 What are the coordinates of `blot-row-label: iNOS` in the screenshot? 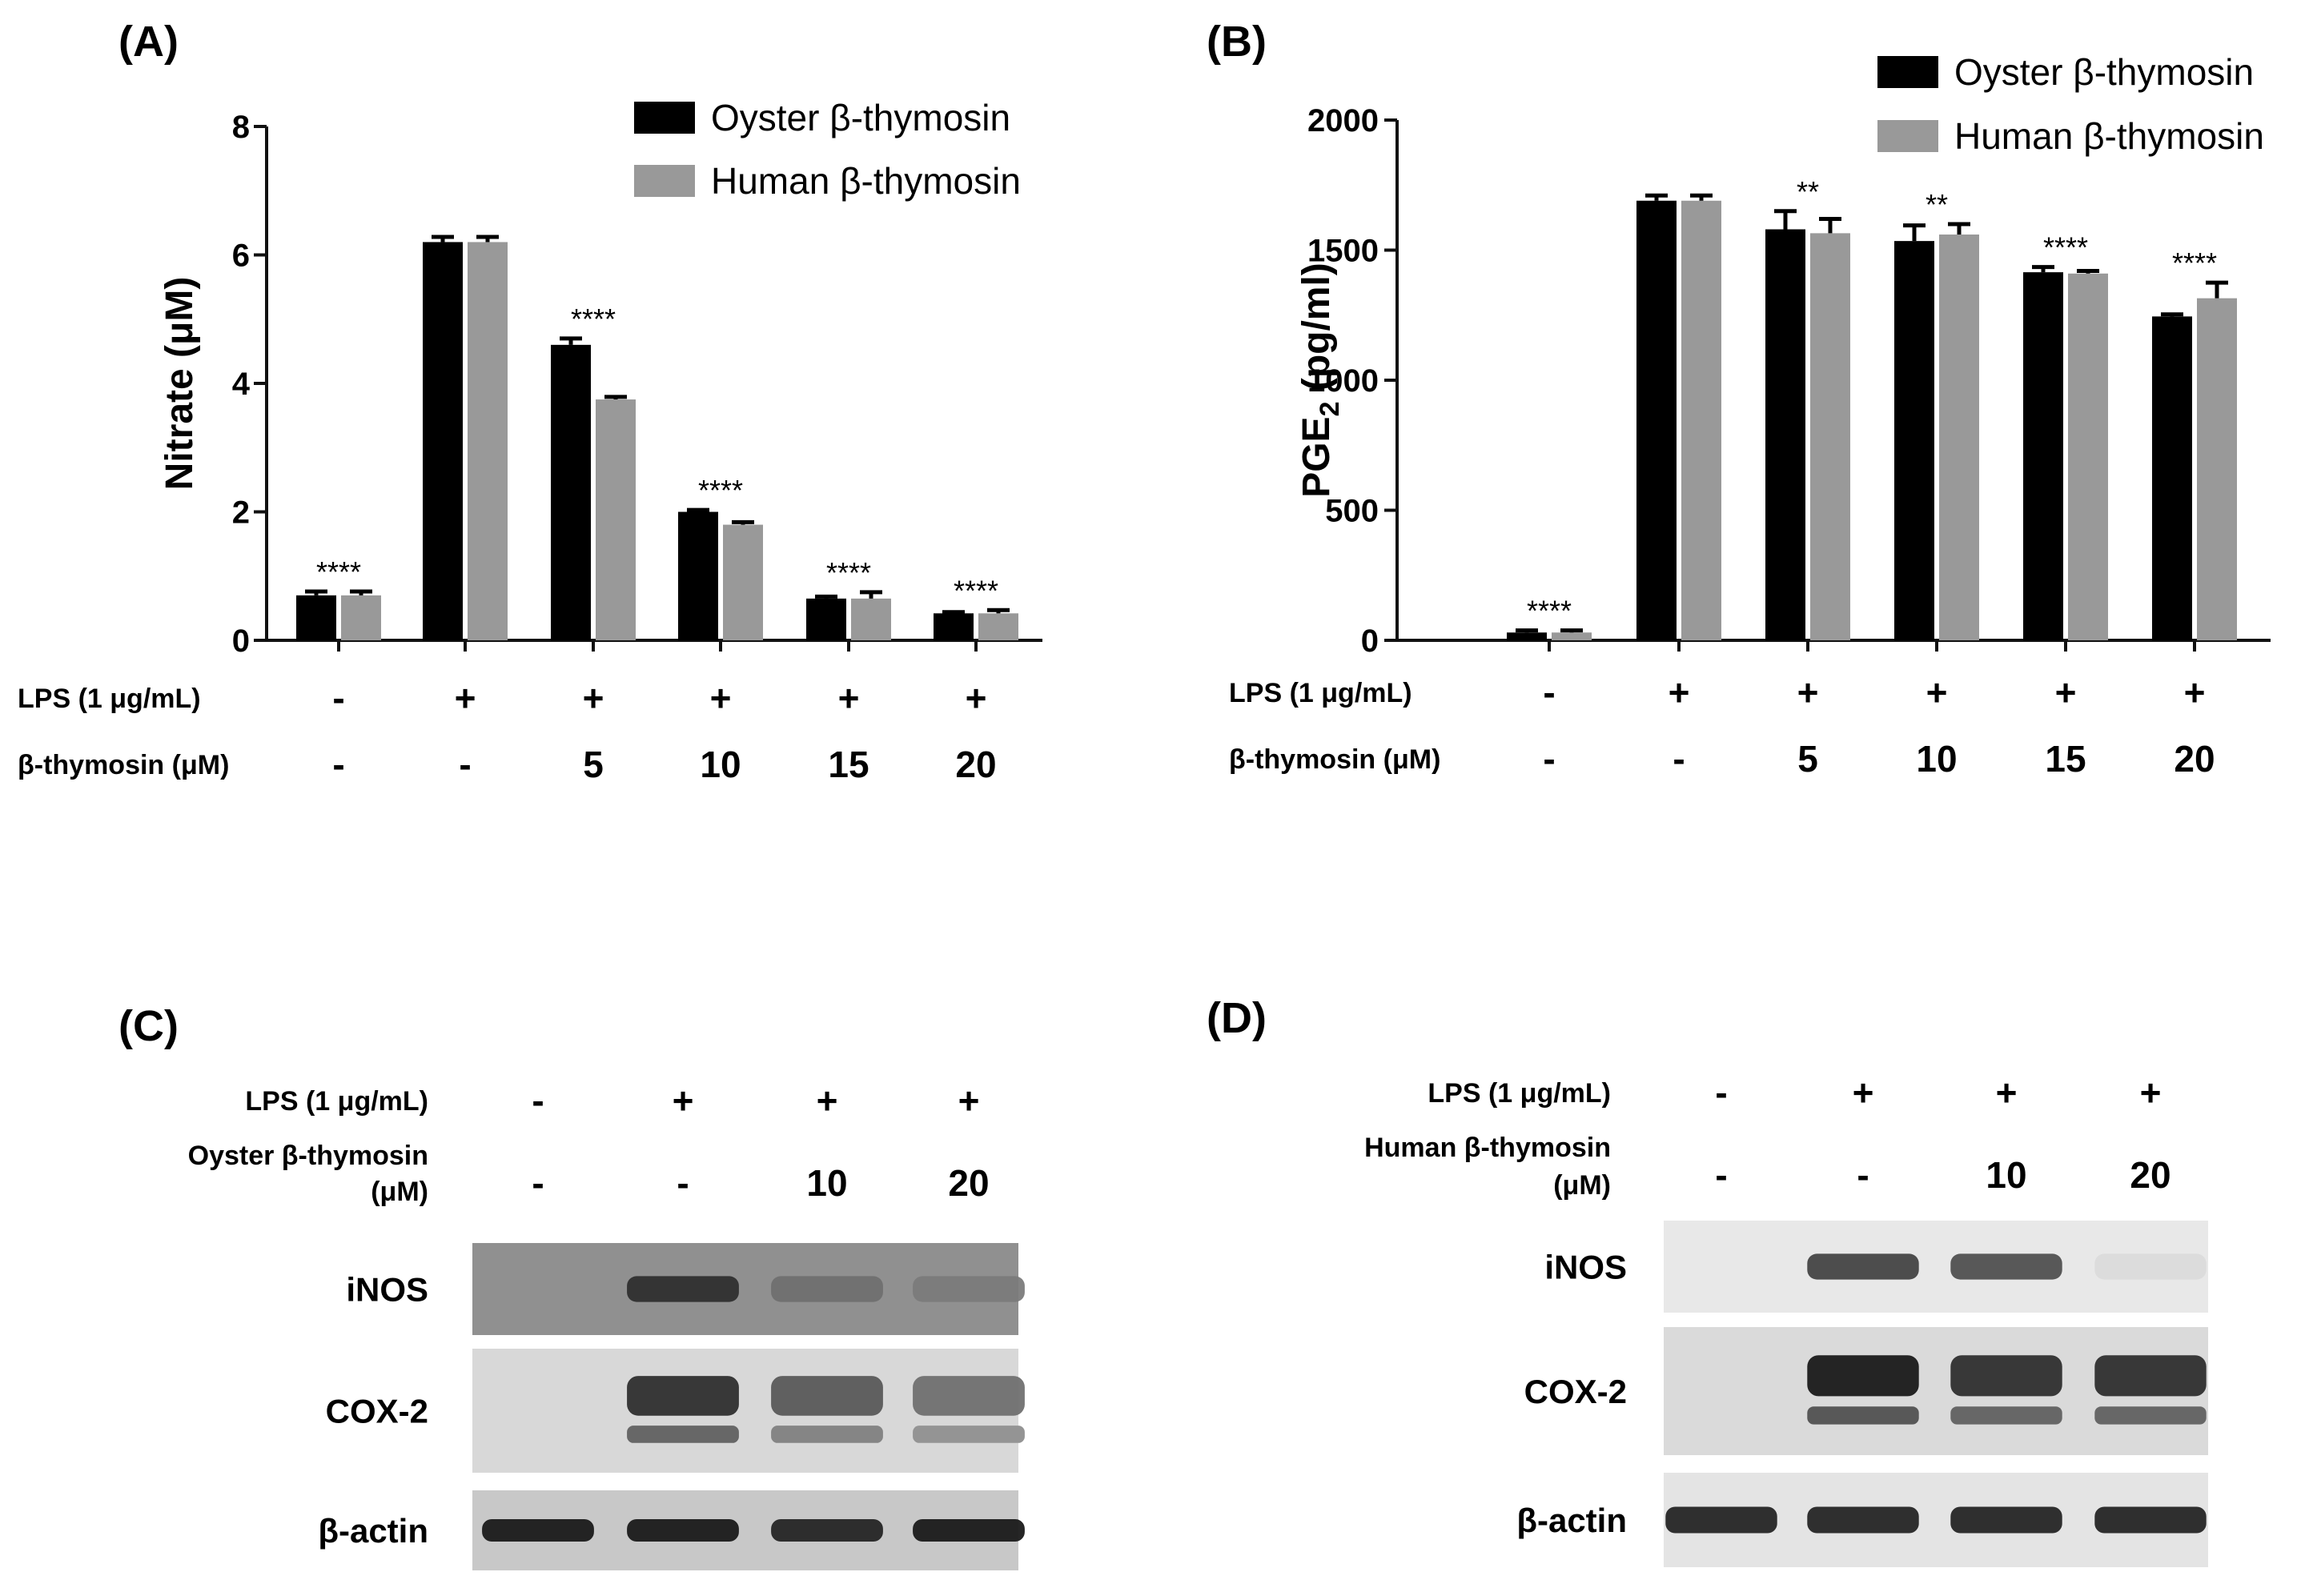 It's located at (387, 1290).